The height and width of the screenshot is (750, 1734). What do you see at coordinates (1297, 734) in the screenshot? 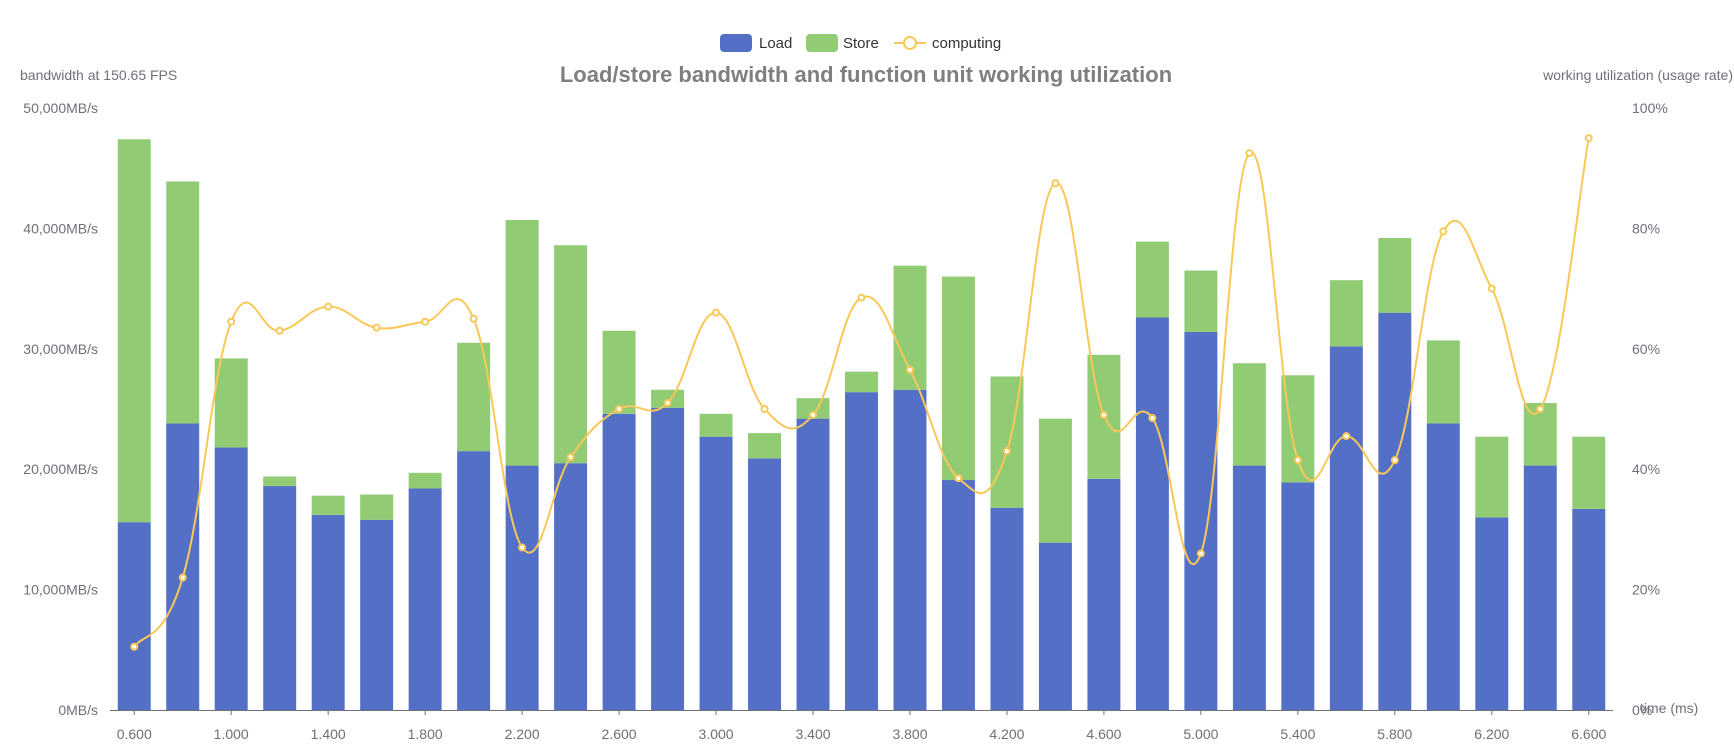
I see `x-tick-label: 5.400` at bounding box center [1297, 734].